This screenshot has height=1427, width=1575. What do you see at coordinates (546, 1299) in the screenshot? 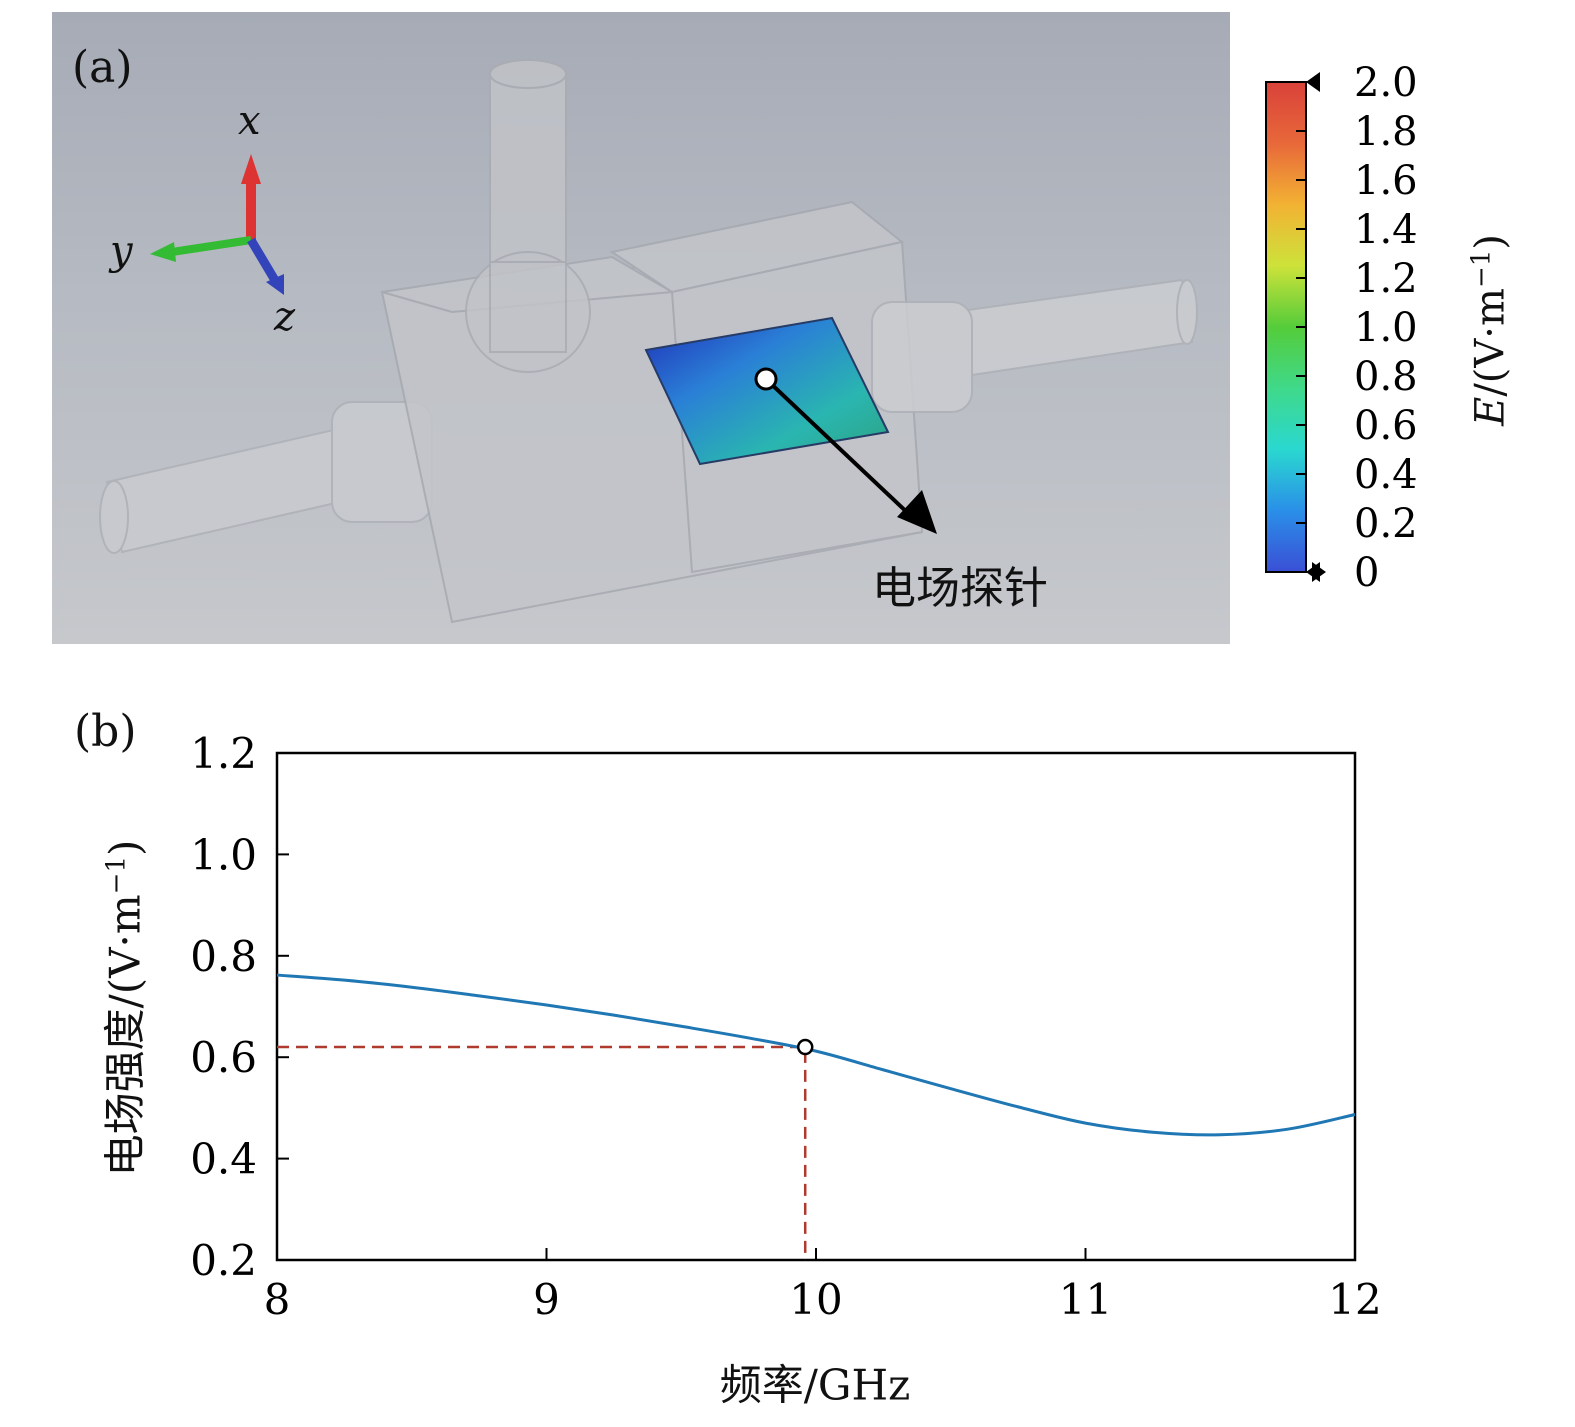
I see `x-tick-label: 9` at bounding box center [546, 1299].